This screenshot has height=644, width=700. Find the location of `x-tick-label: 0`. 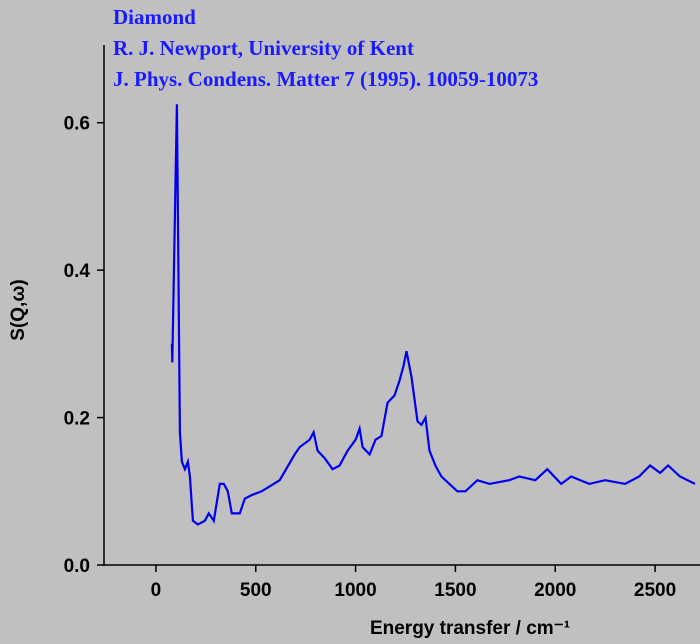

x-tick-label: 0 is located at coordinates (156, 590).